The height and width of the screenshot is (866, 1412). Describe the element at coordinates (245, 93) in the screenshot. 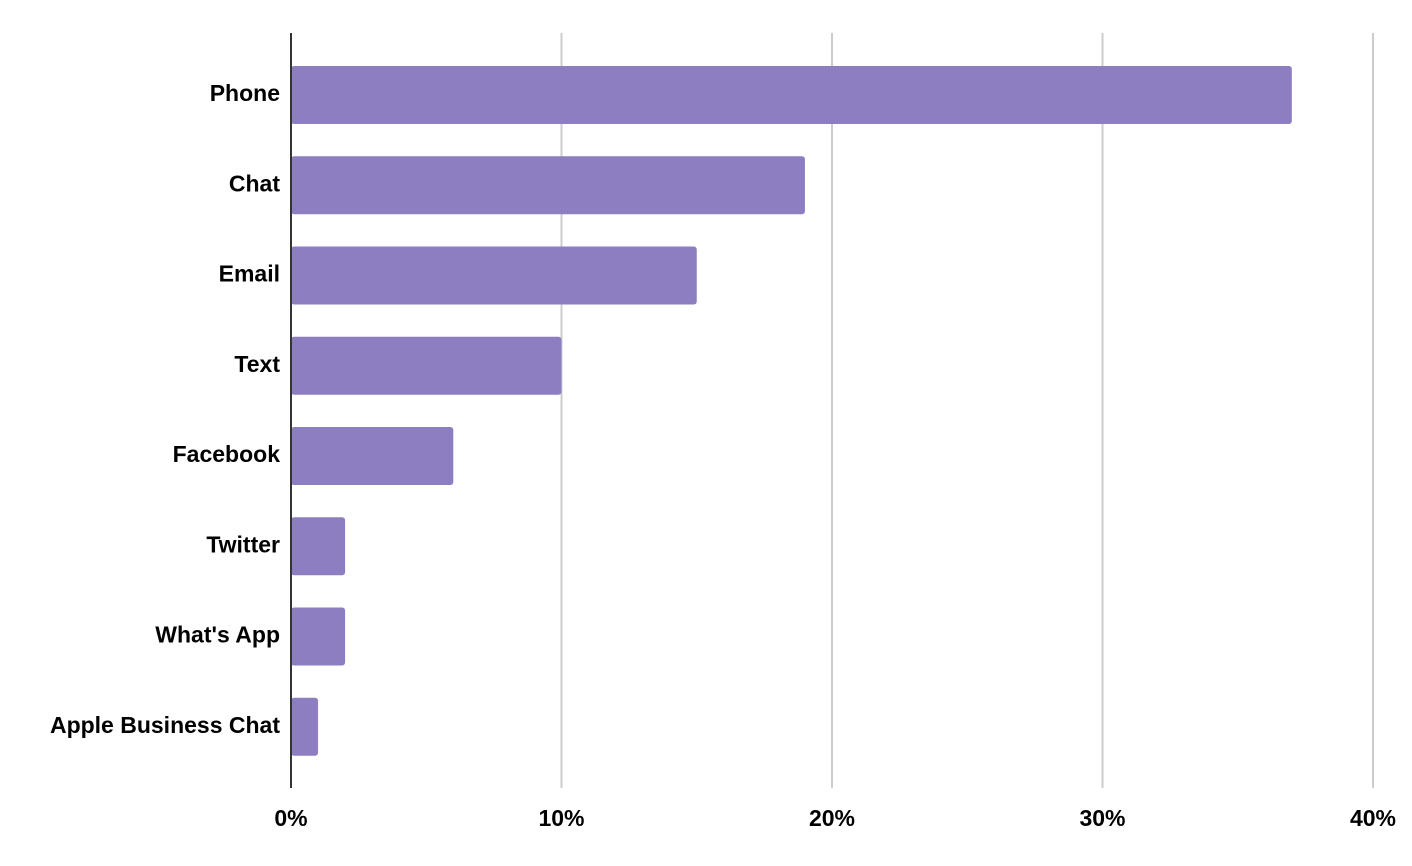

I see `category-label: Phone` at that location.